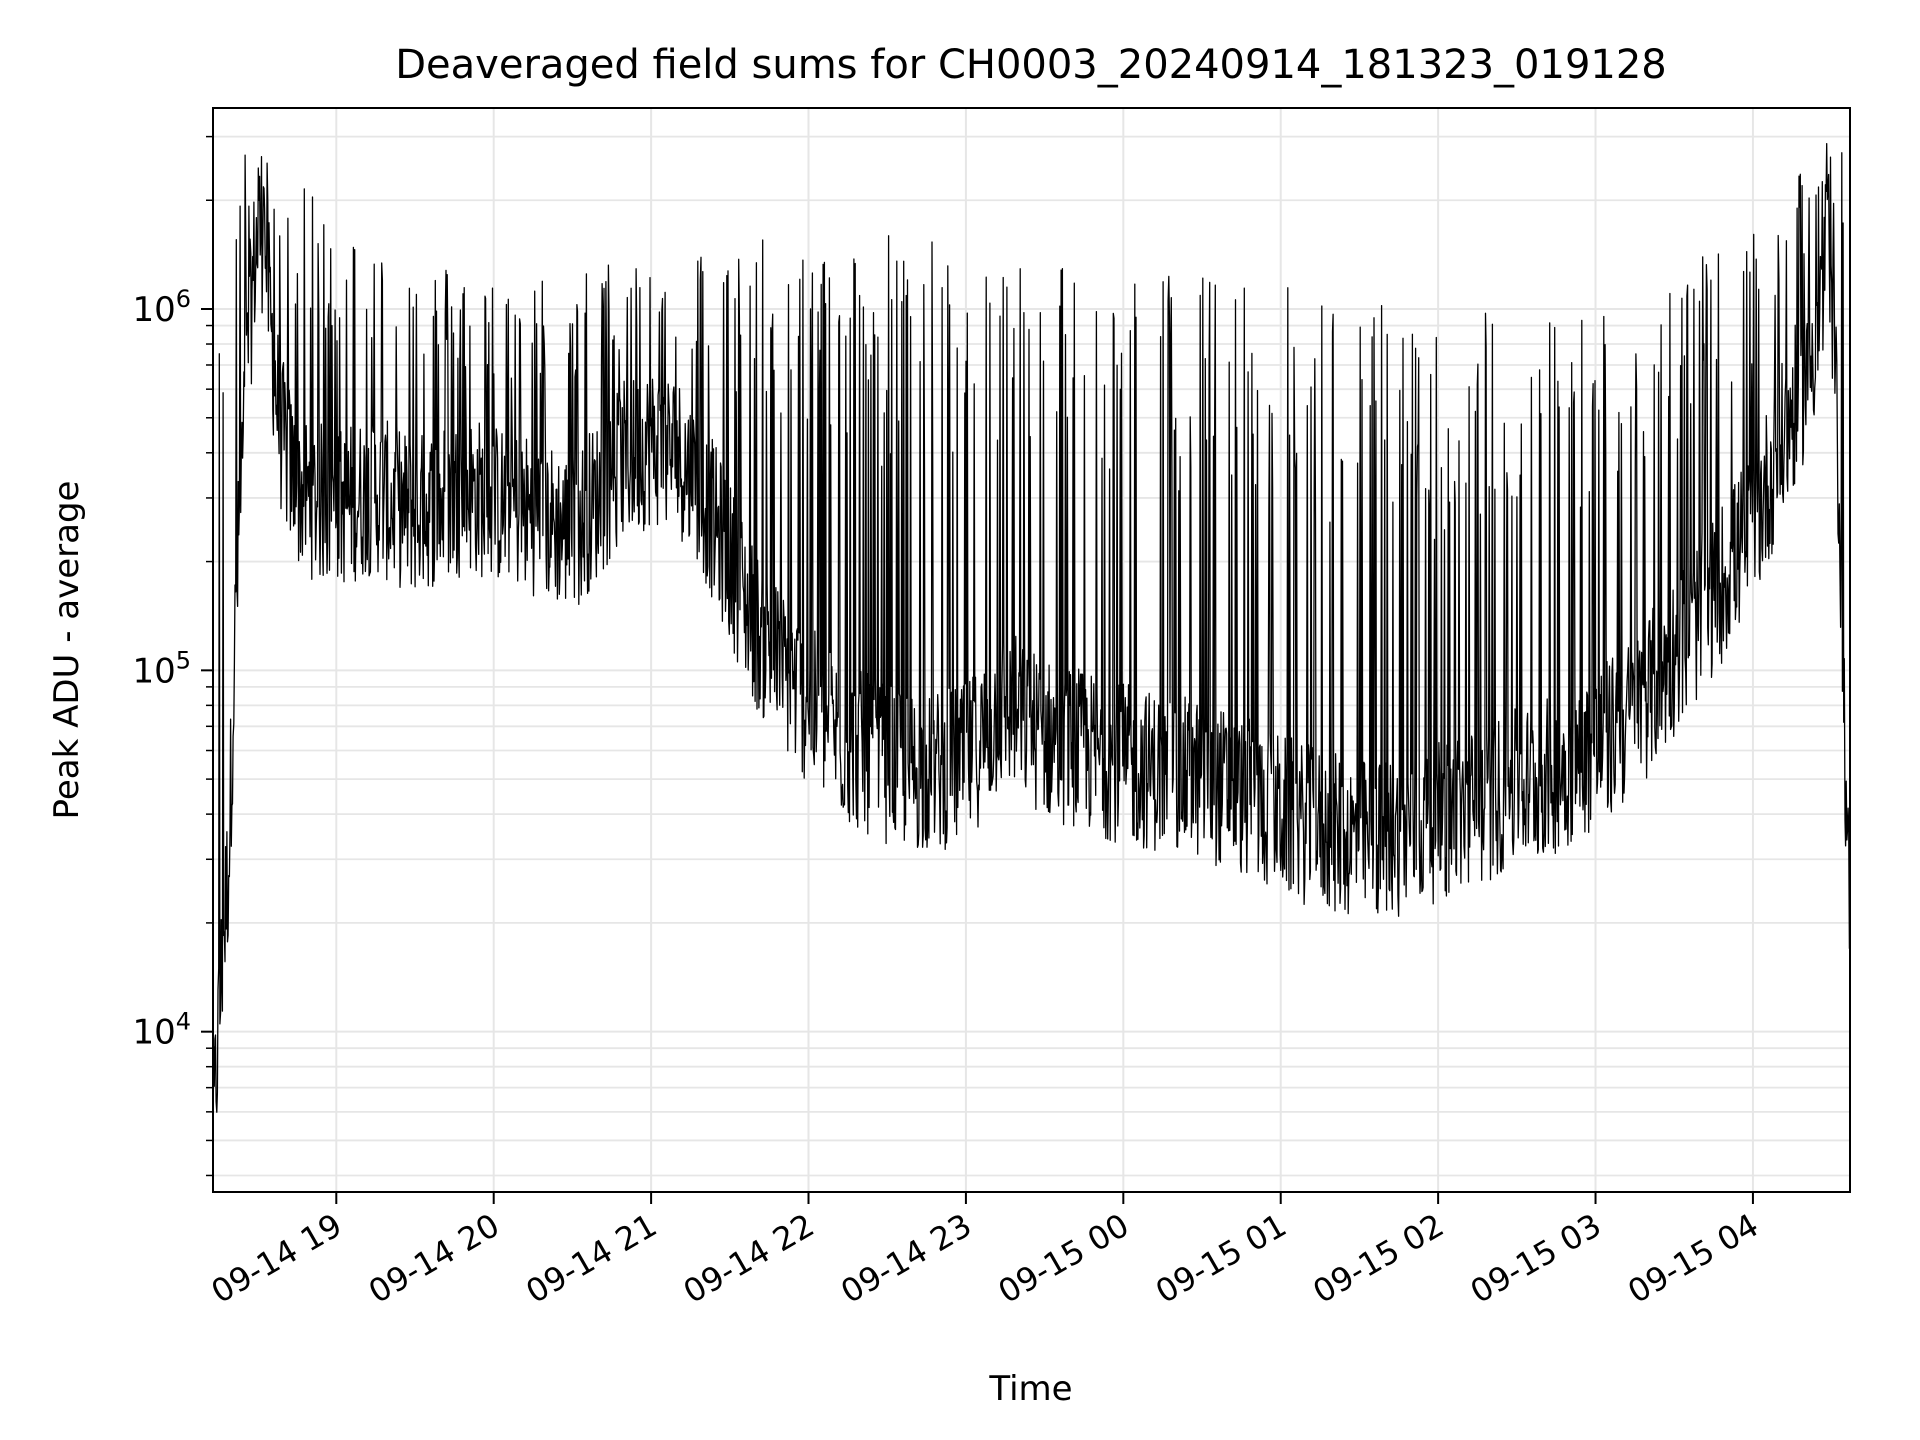 This screenshot has height=1440, width=1920. I want to click on y-axis-label: Peak ADU - average, so click(67, 650).